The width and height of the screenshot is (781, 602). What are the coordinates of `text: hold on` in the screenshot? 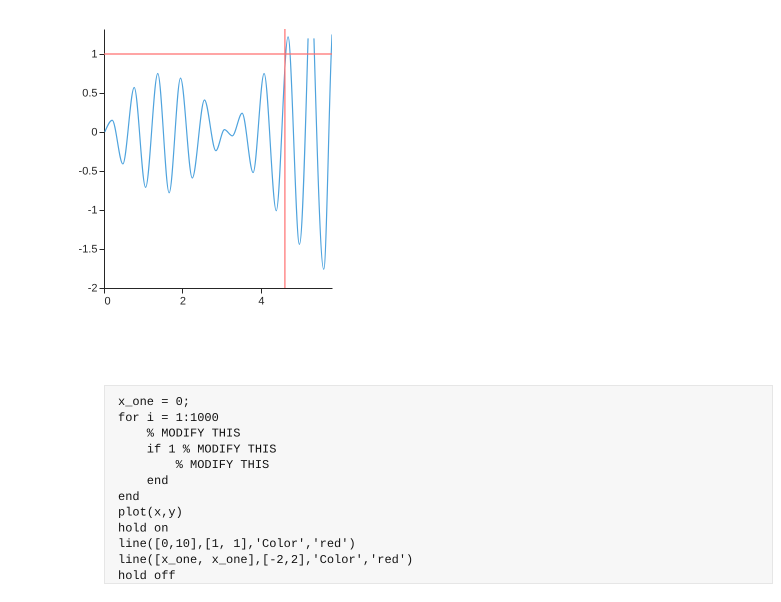 It's located at (143, 528).